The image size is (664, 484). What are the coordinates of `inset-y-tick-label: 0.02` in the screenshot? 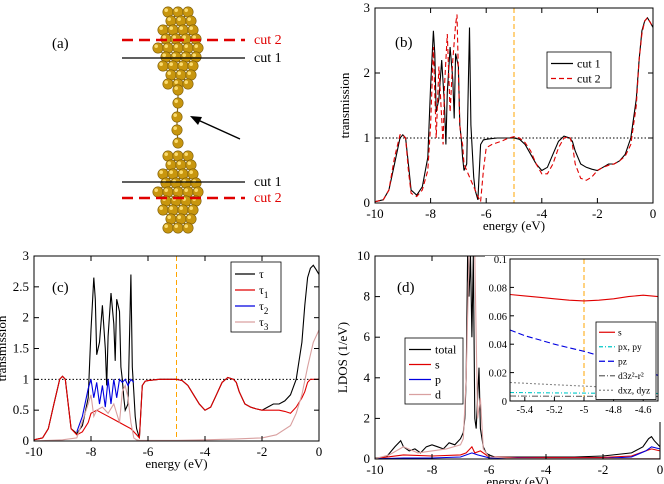 It's located at (498, 374).